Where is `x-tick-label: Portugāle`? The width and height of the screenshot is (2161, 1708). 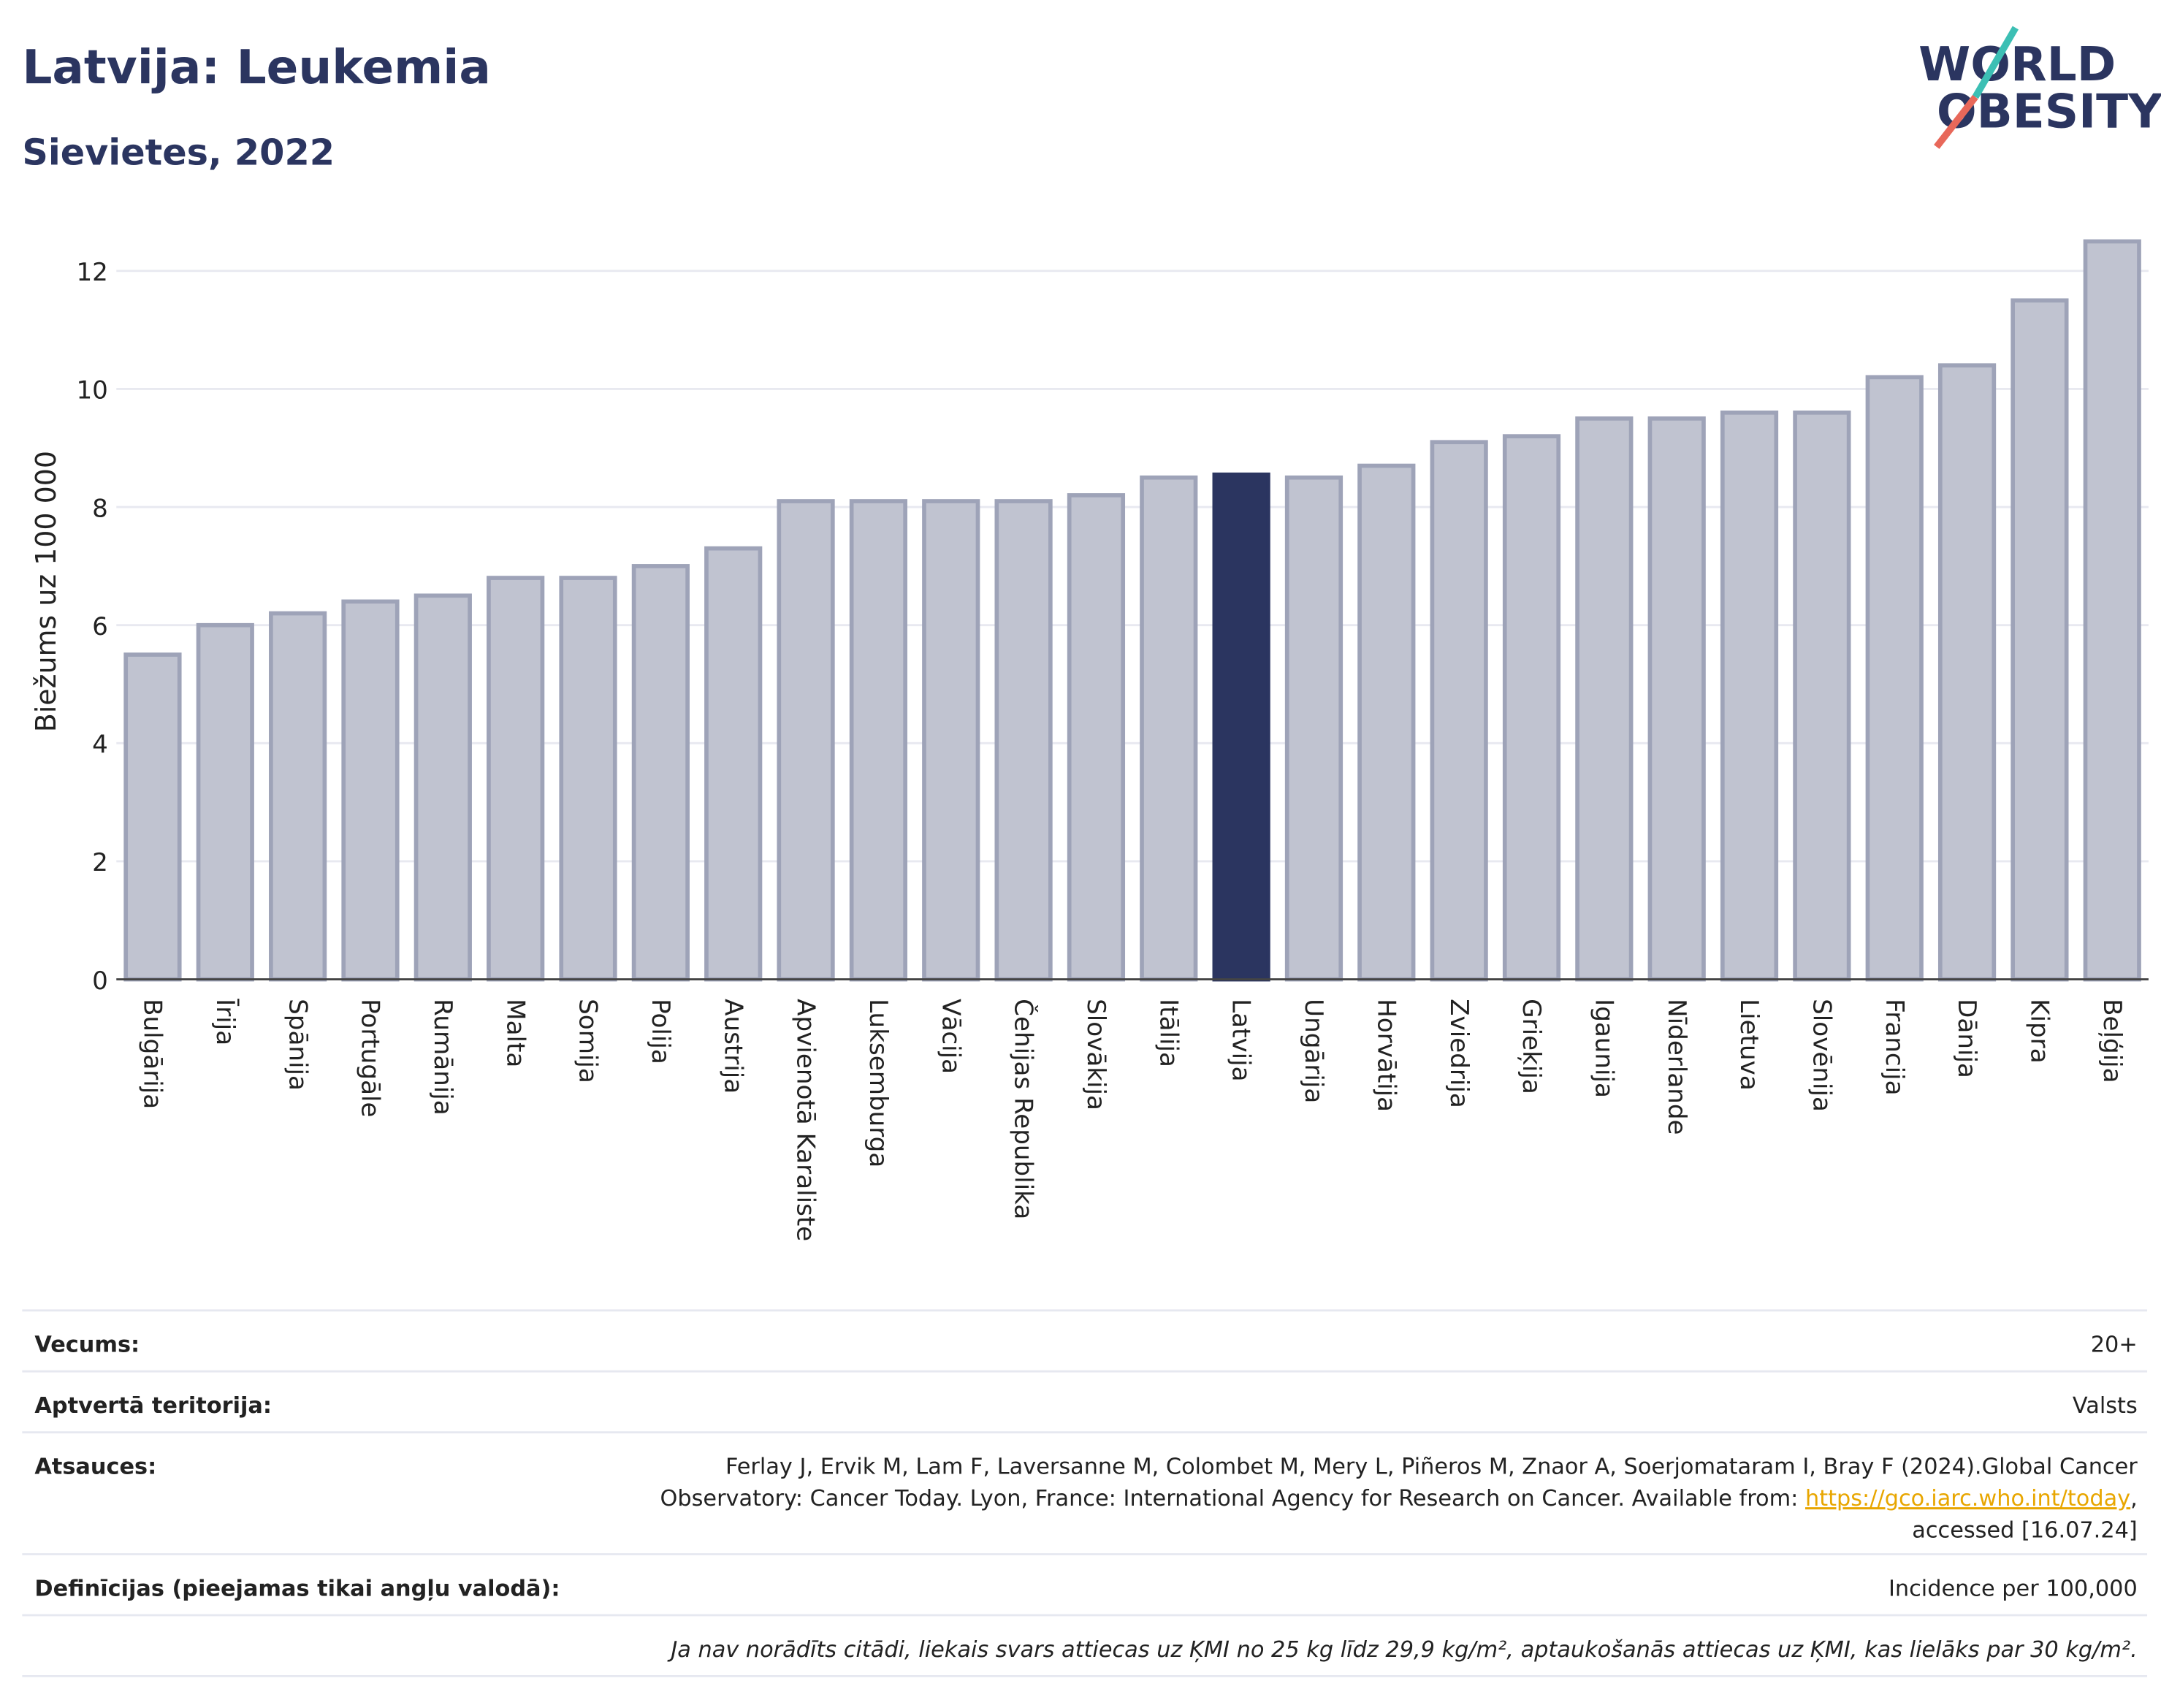 x-tick-label: Portugāle is located at coordinates (370, 1058).